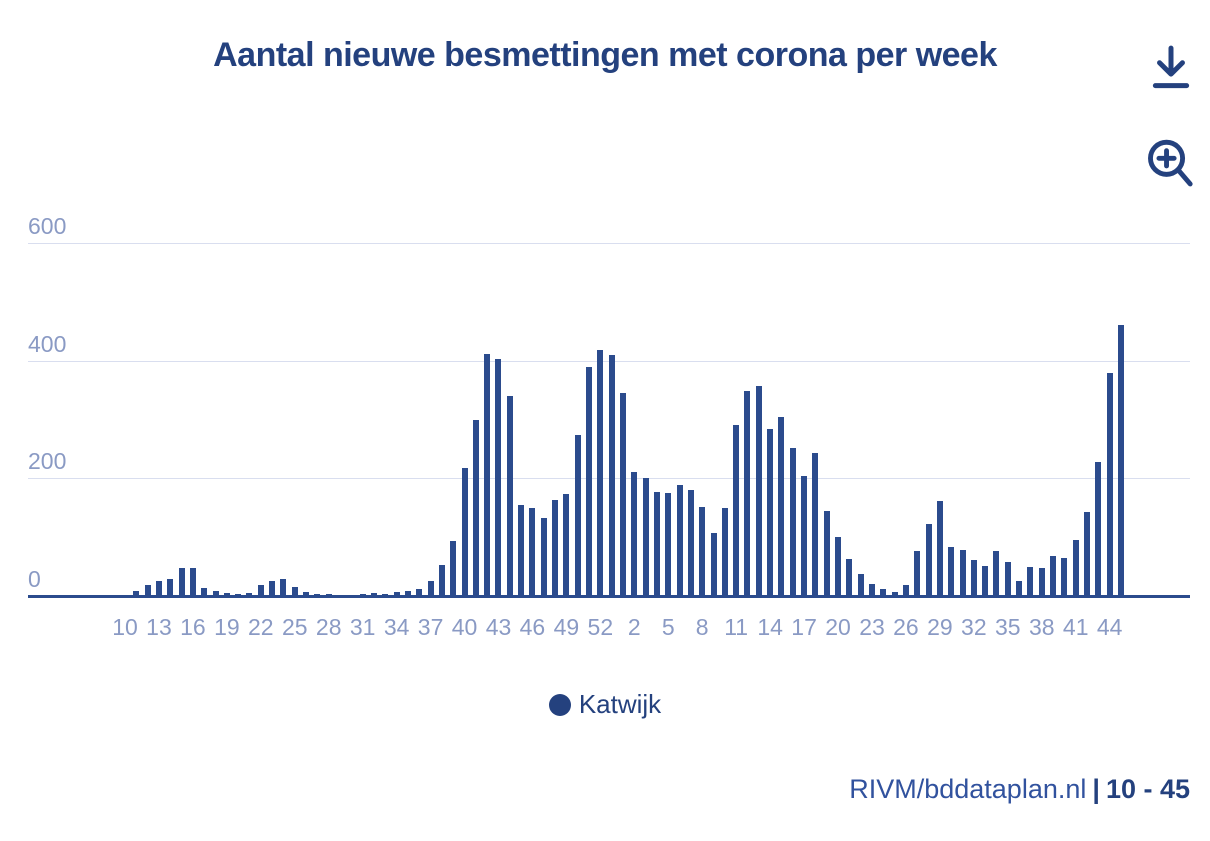 The image size is (1210, 841). I want to click on x-axis-tick-label: 35, so click(1008, 627).